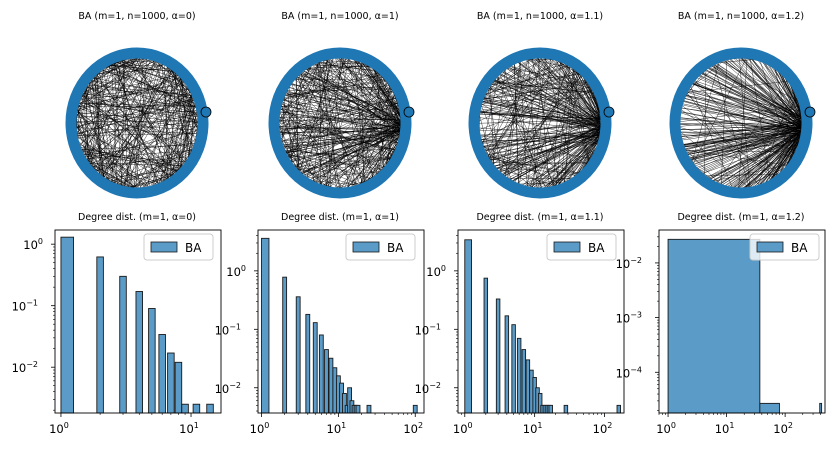 Image resolution: width=837 pixels, height=451 pixels. What do you see at coordinates (629, 372) in the screenshot?
I see `y-tick-label: 10⁻⁴` at bounding box center [629, 372].